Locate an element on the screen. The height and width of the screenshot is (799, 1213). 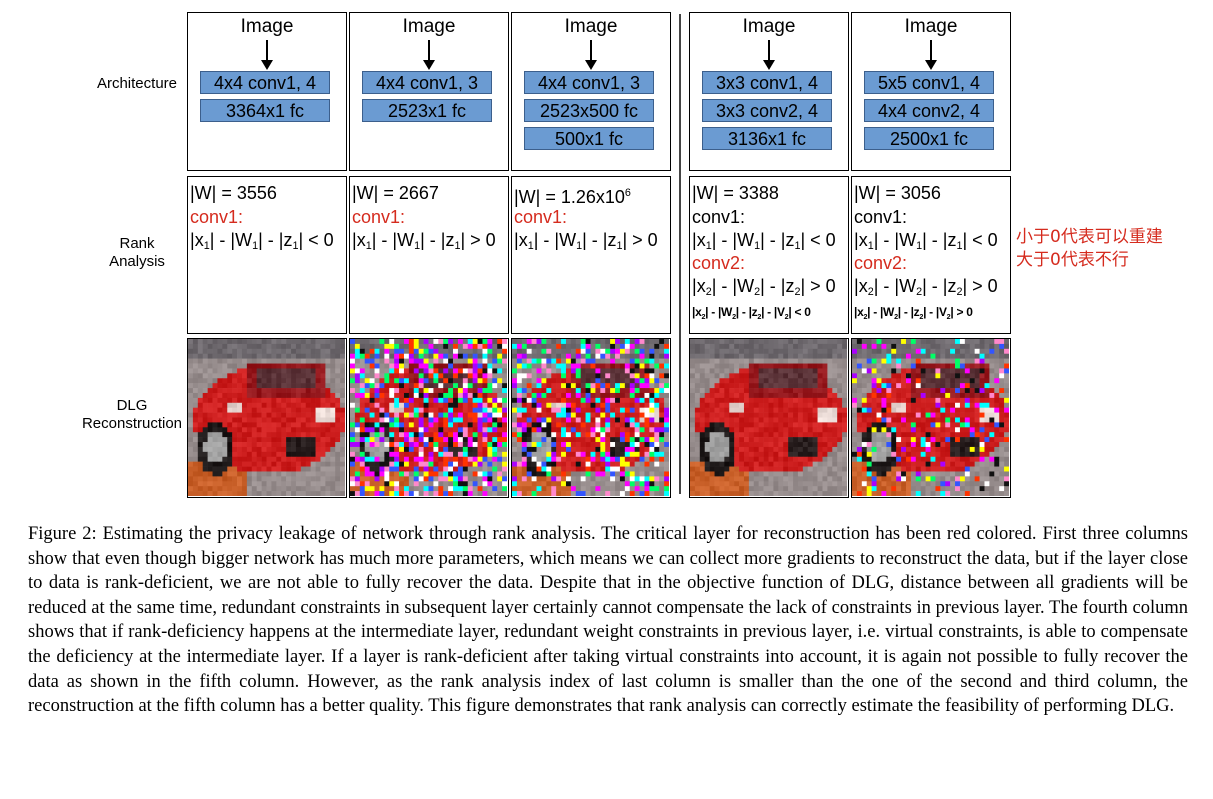
column-separator is located at coordinates (680, 254).